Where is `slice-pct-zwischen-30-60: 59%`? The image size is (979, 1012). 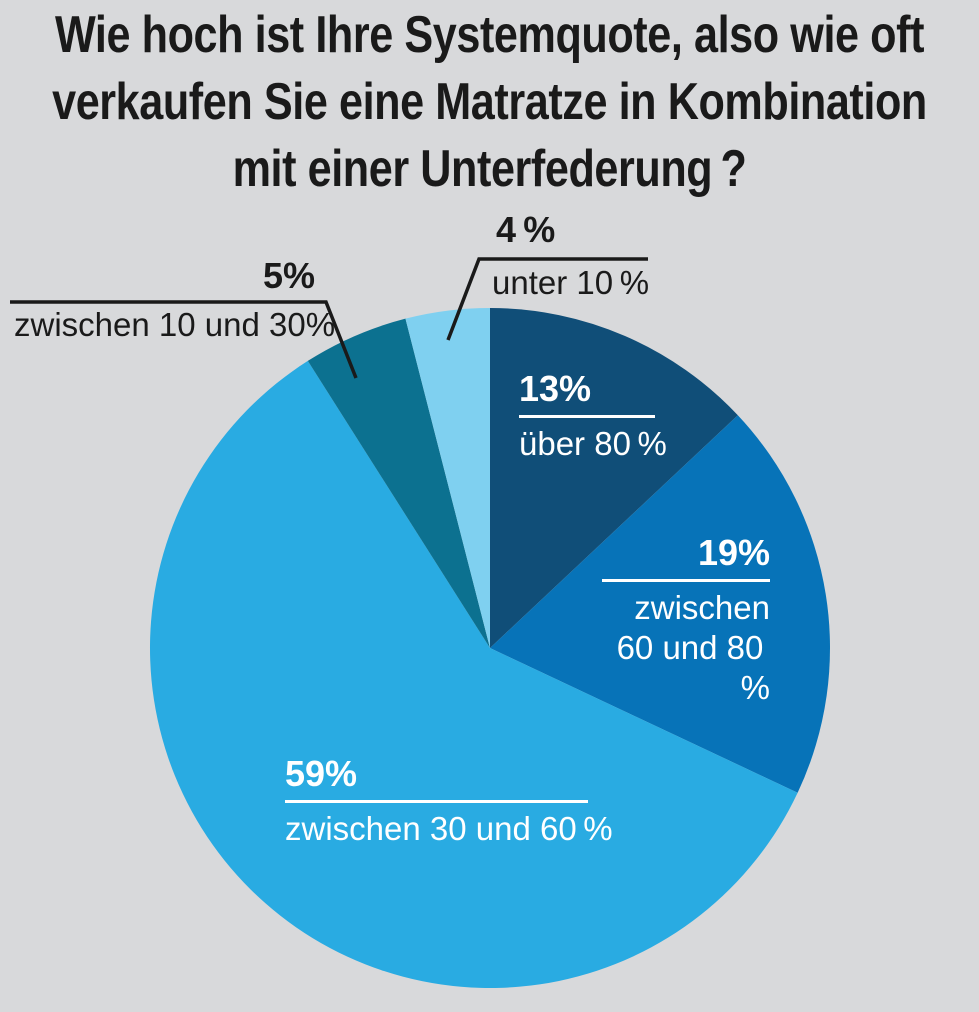
slice-pct-zwischen-30-60: 59% is located at coordinates (321, 773).